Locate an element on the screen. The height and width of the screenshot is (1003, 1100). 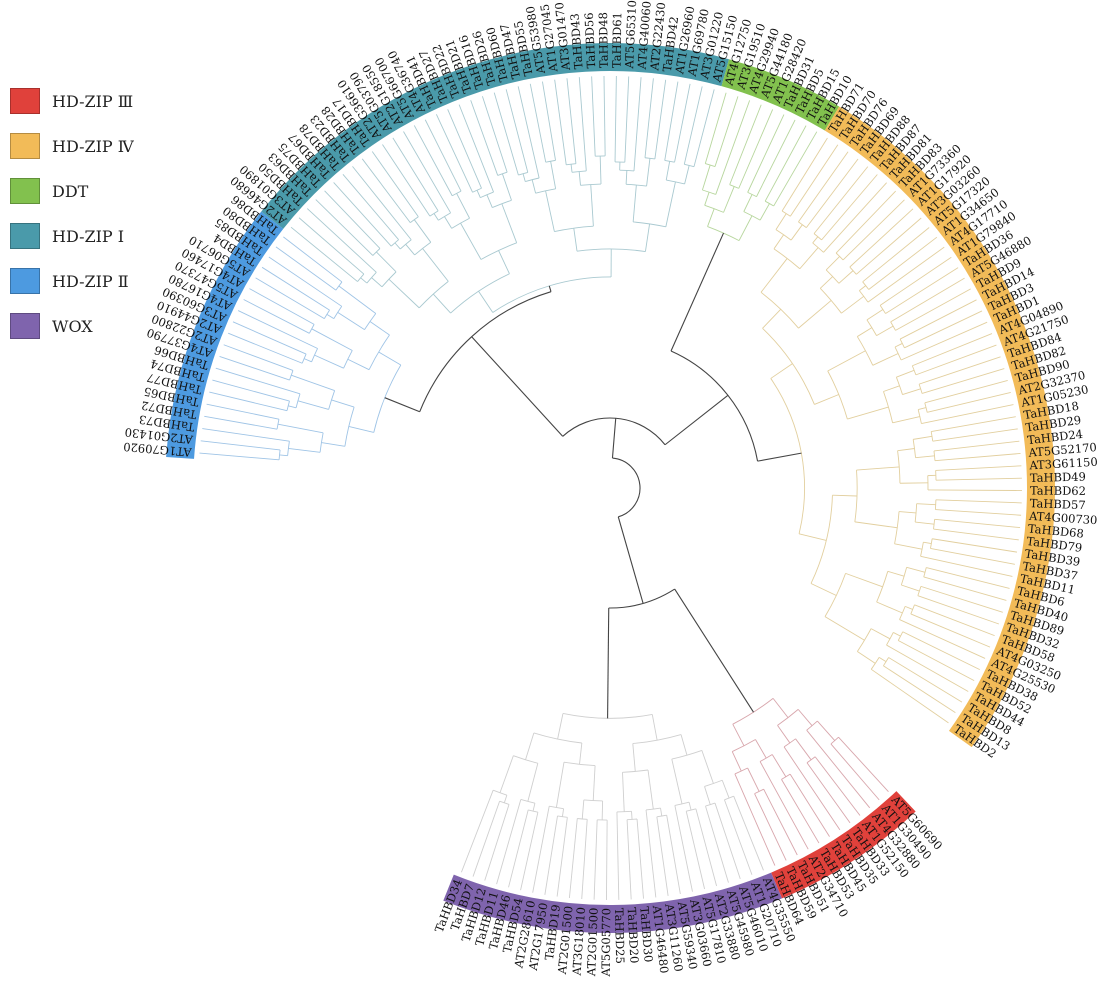
legend-item-ddt: DDT is located at coordinates (72, 191).